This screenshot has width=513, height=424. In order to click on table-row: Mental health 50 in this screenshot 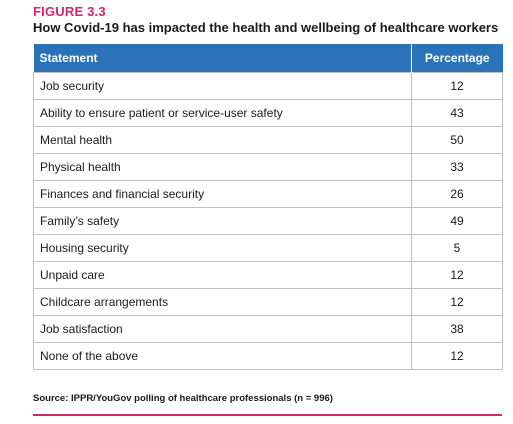, I will do `click(268, 140)`.